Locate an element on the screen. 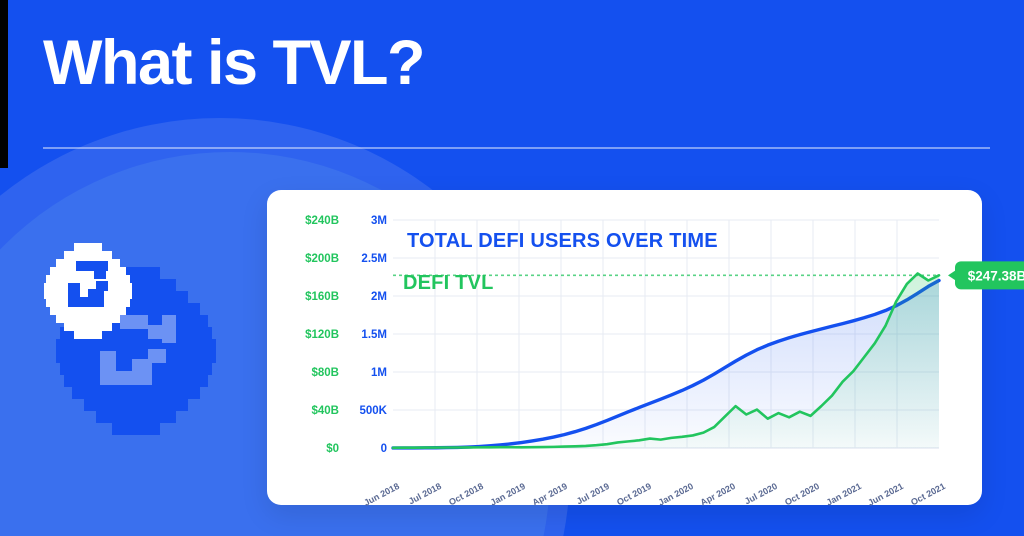  header-divider is located at coordinates (516, 148).